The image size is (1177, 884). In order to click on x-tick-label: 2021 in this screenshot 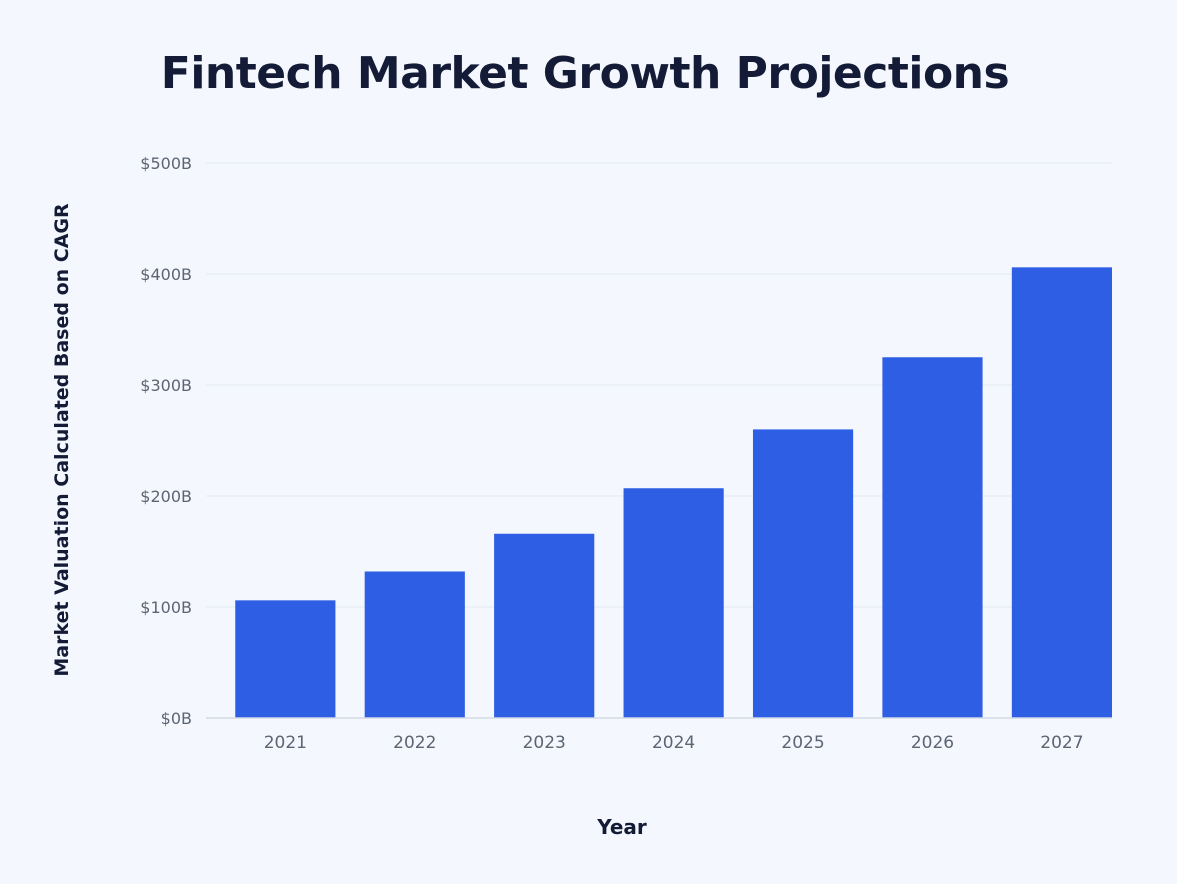, I will do `click(285, 743)`.